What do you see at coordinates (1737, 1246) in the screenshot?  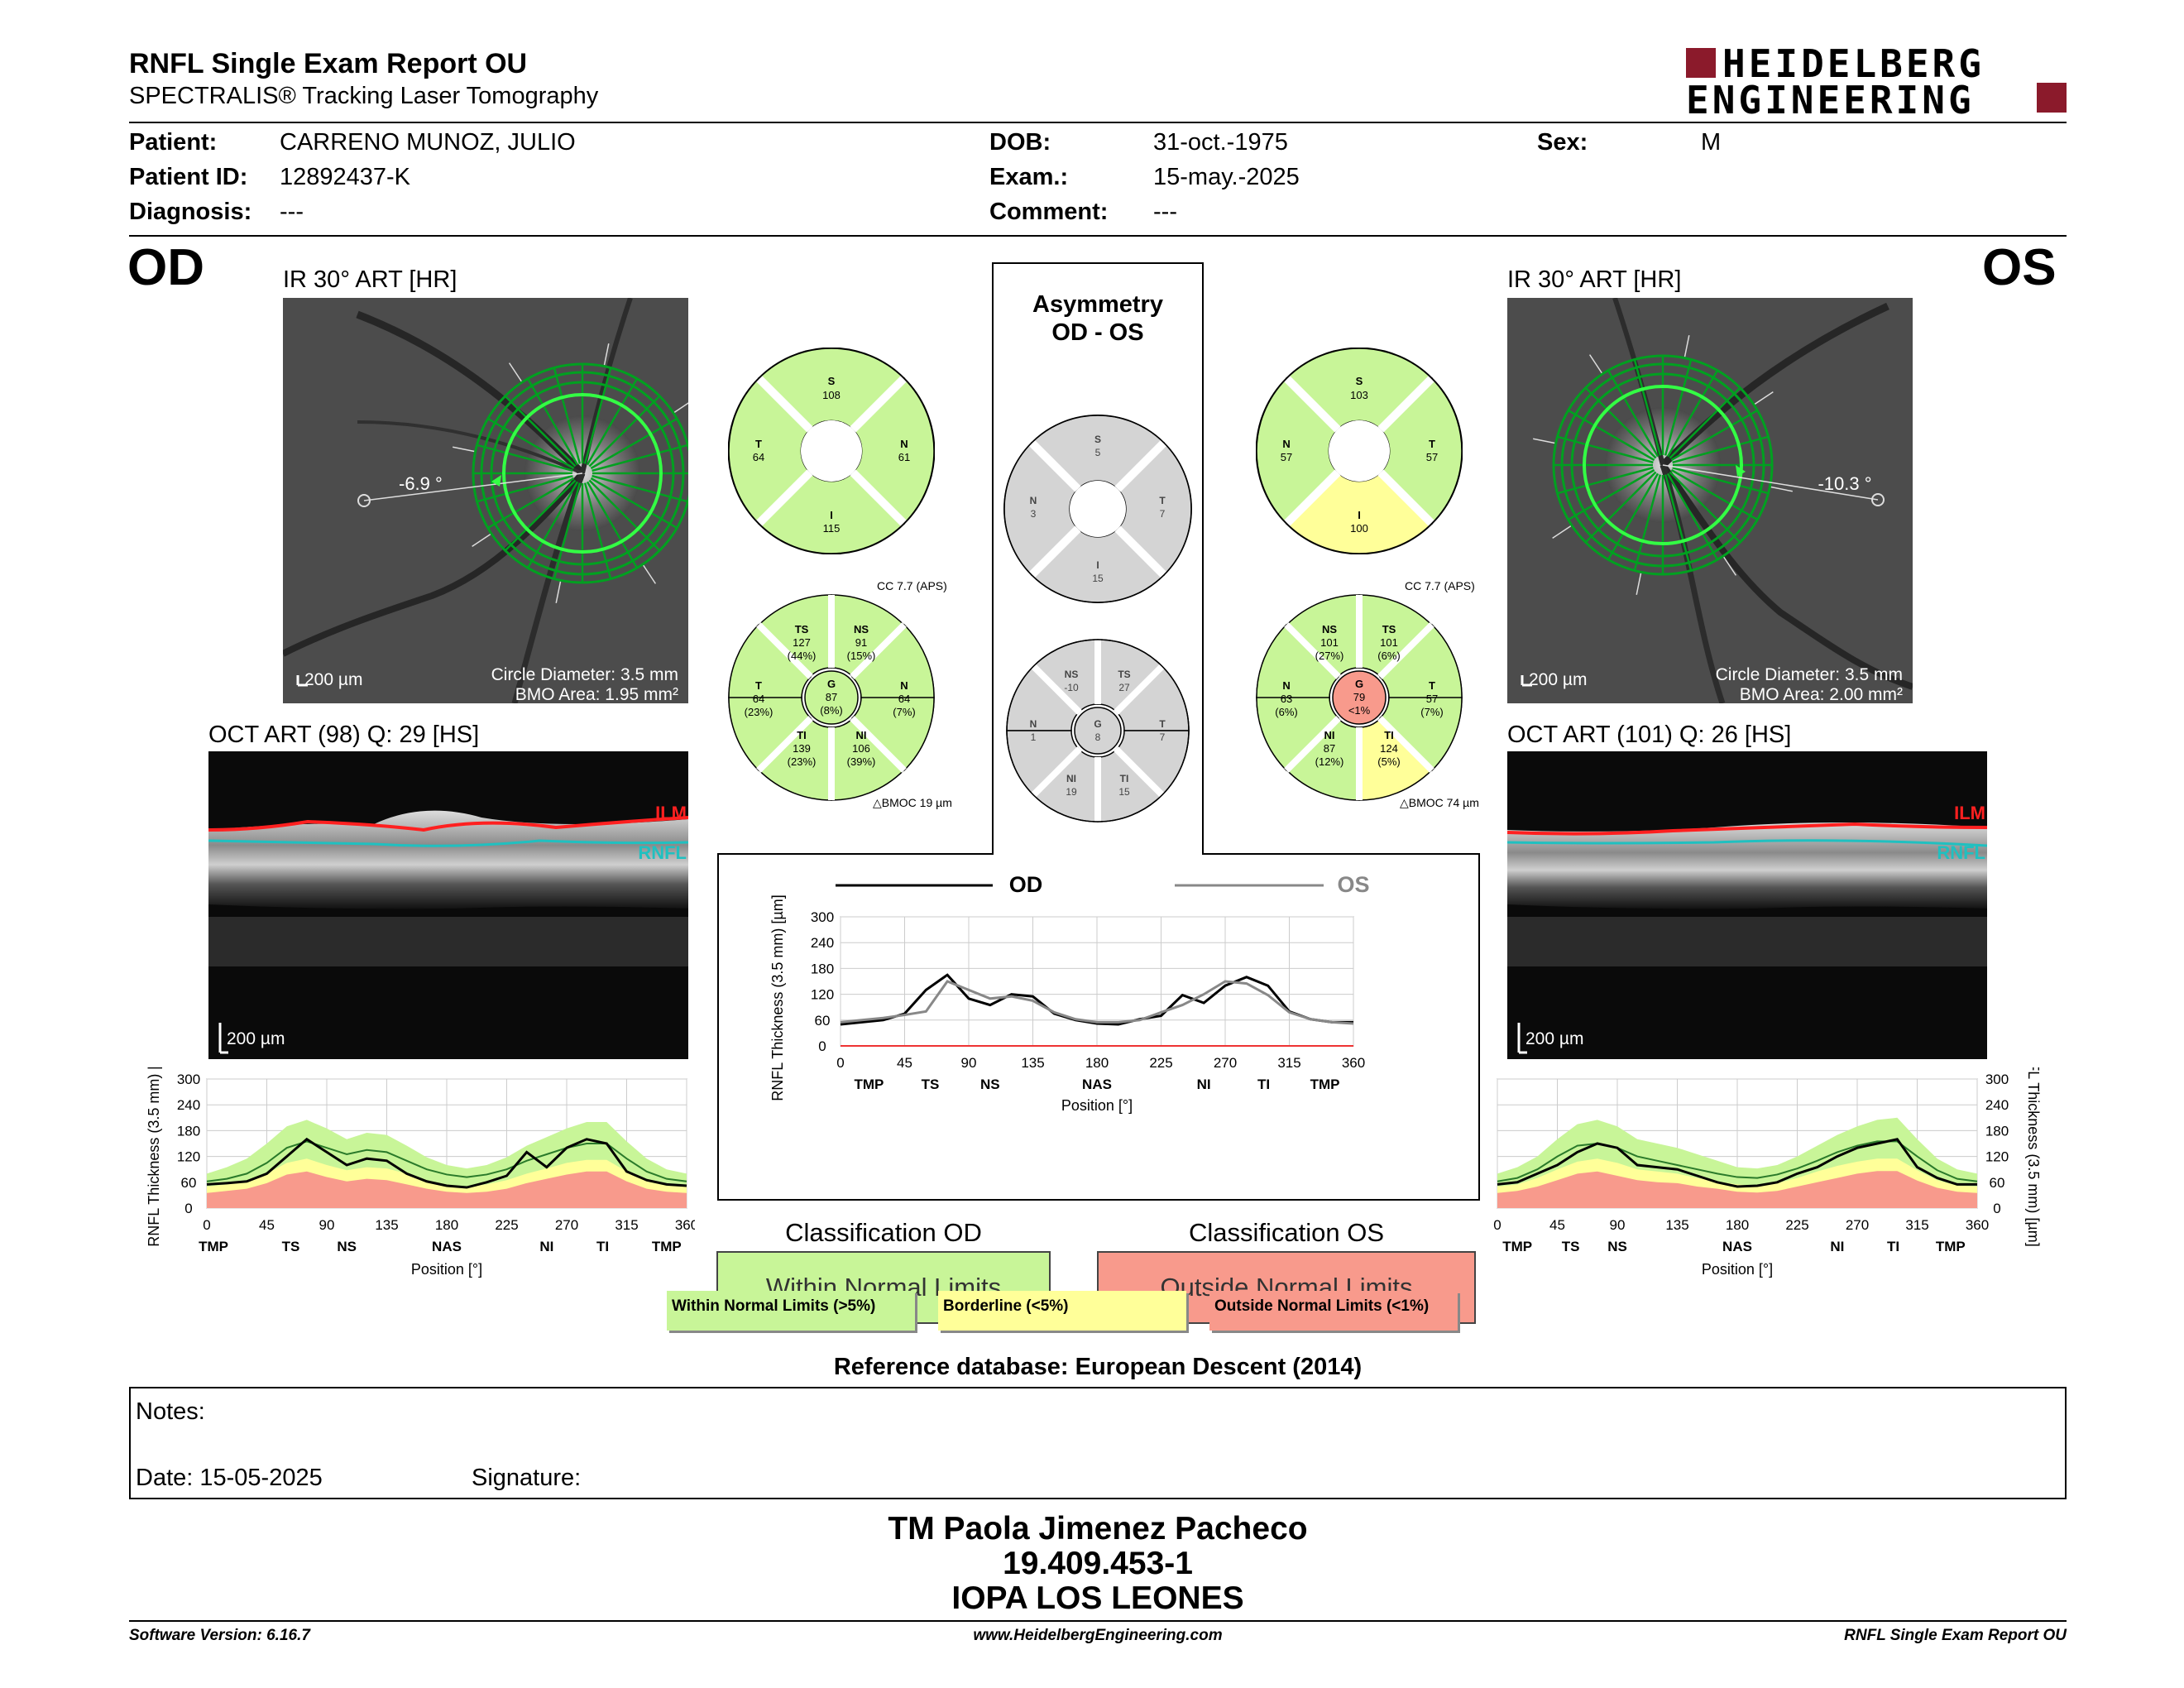 I see `sector-label: NAS` at bounding box center [1737, 1246].